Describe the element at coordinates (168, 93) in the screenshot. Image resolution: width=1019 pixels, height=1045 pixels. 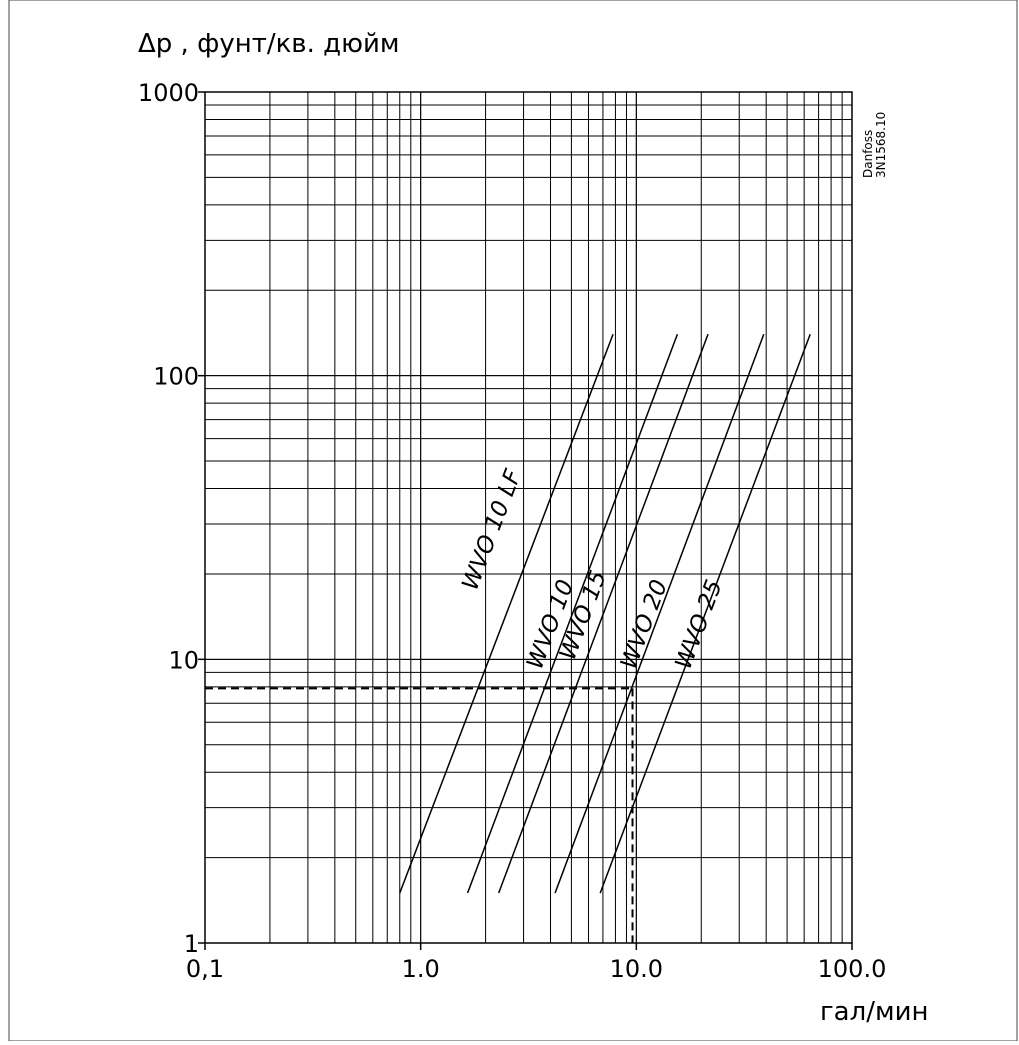
I see `y-tick-label: 1000` at that location.